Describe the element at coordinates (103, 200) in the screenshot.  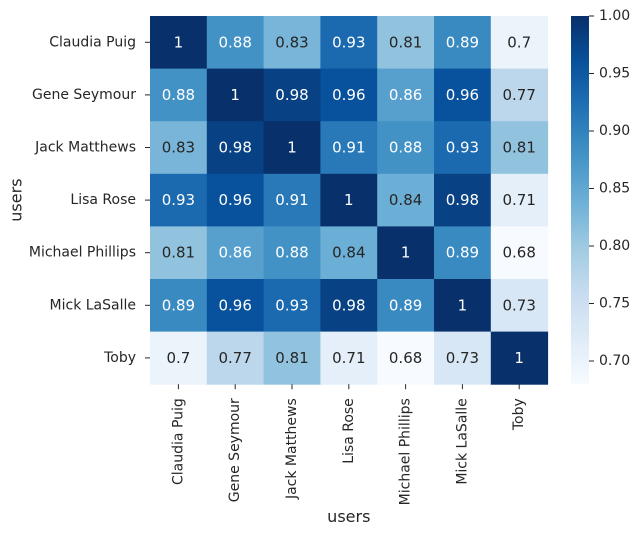
I see `y-tick-label: Lisa Rose` at that location.